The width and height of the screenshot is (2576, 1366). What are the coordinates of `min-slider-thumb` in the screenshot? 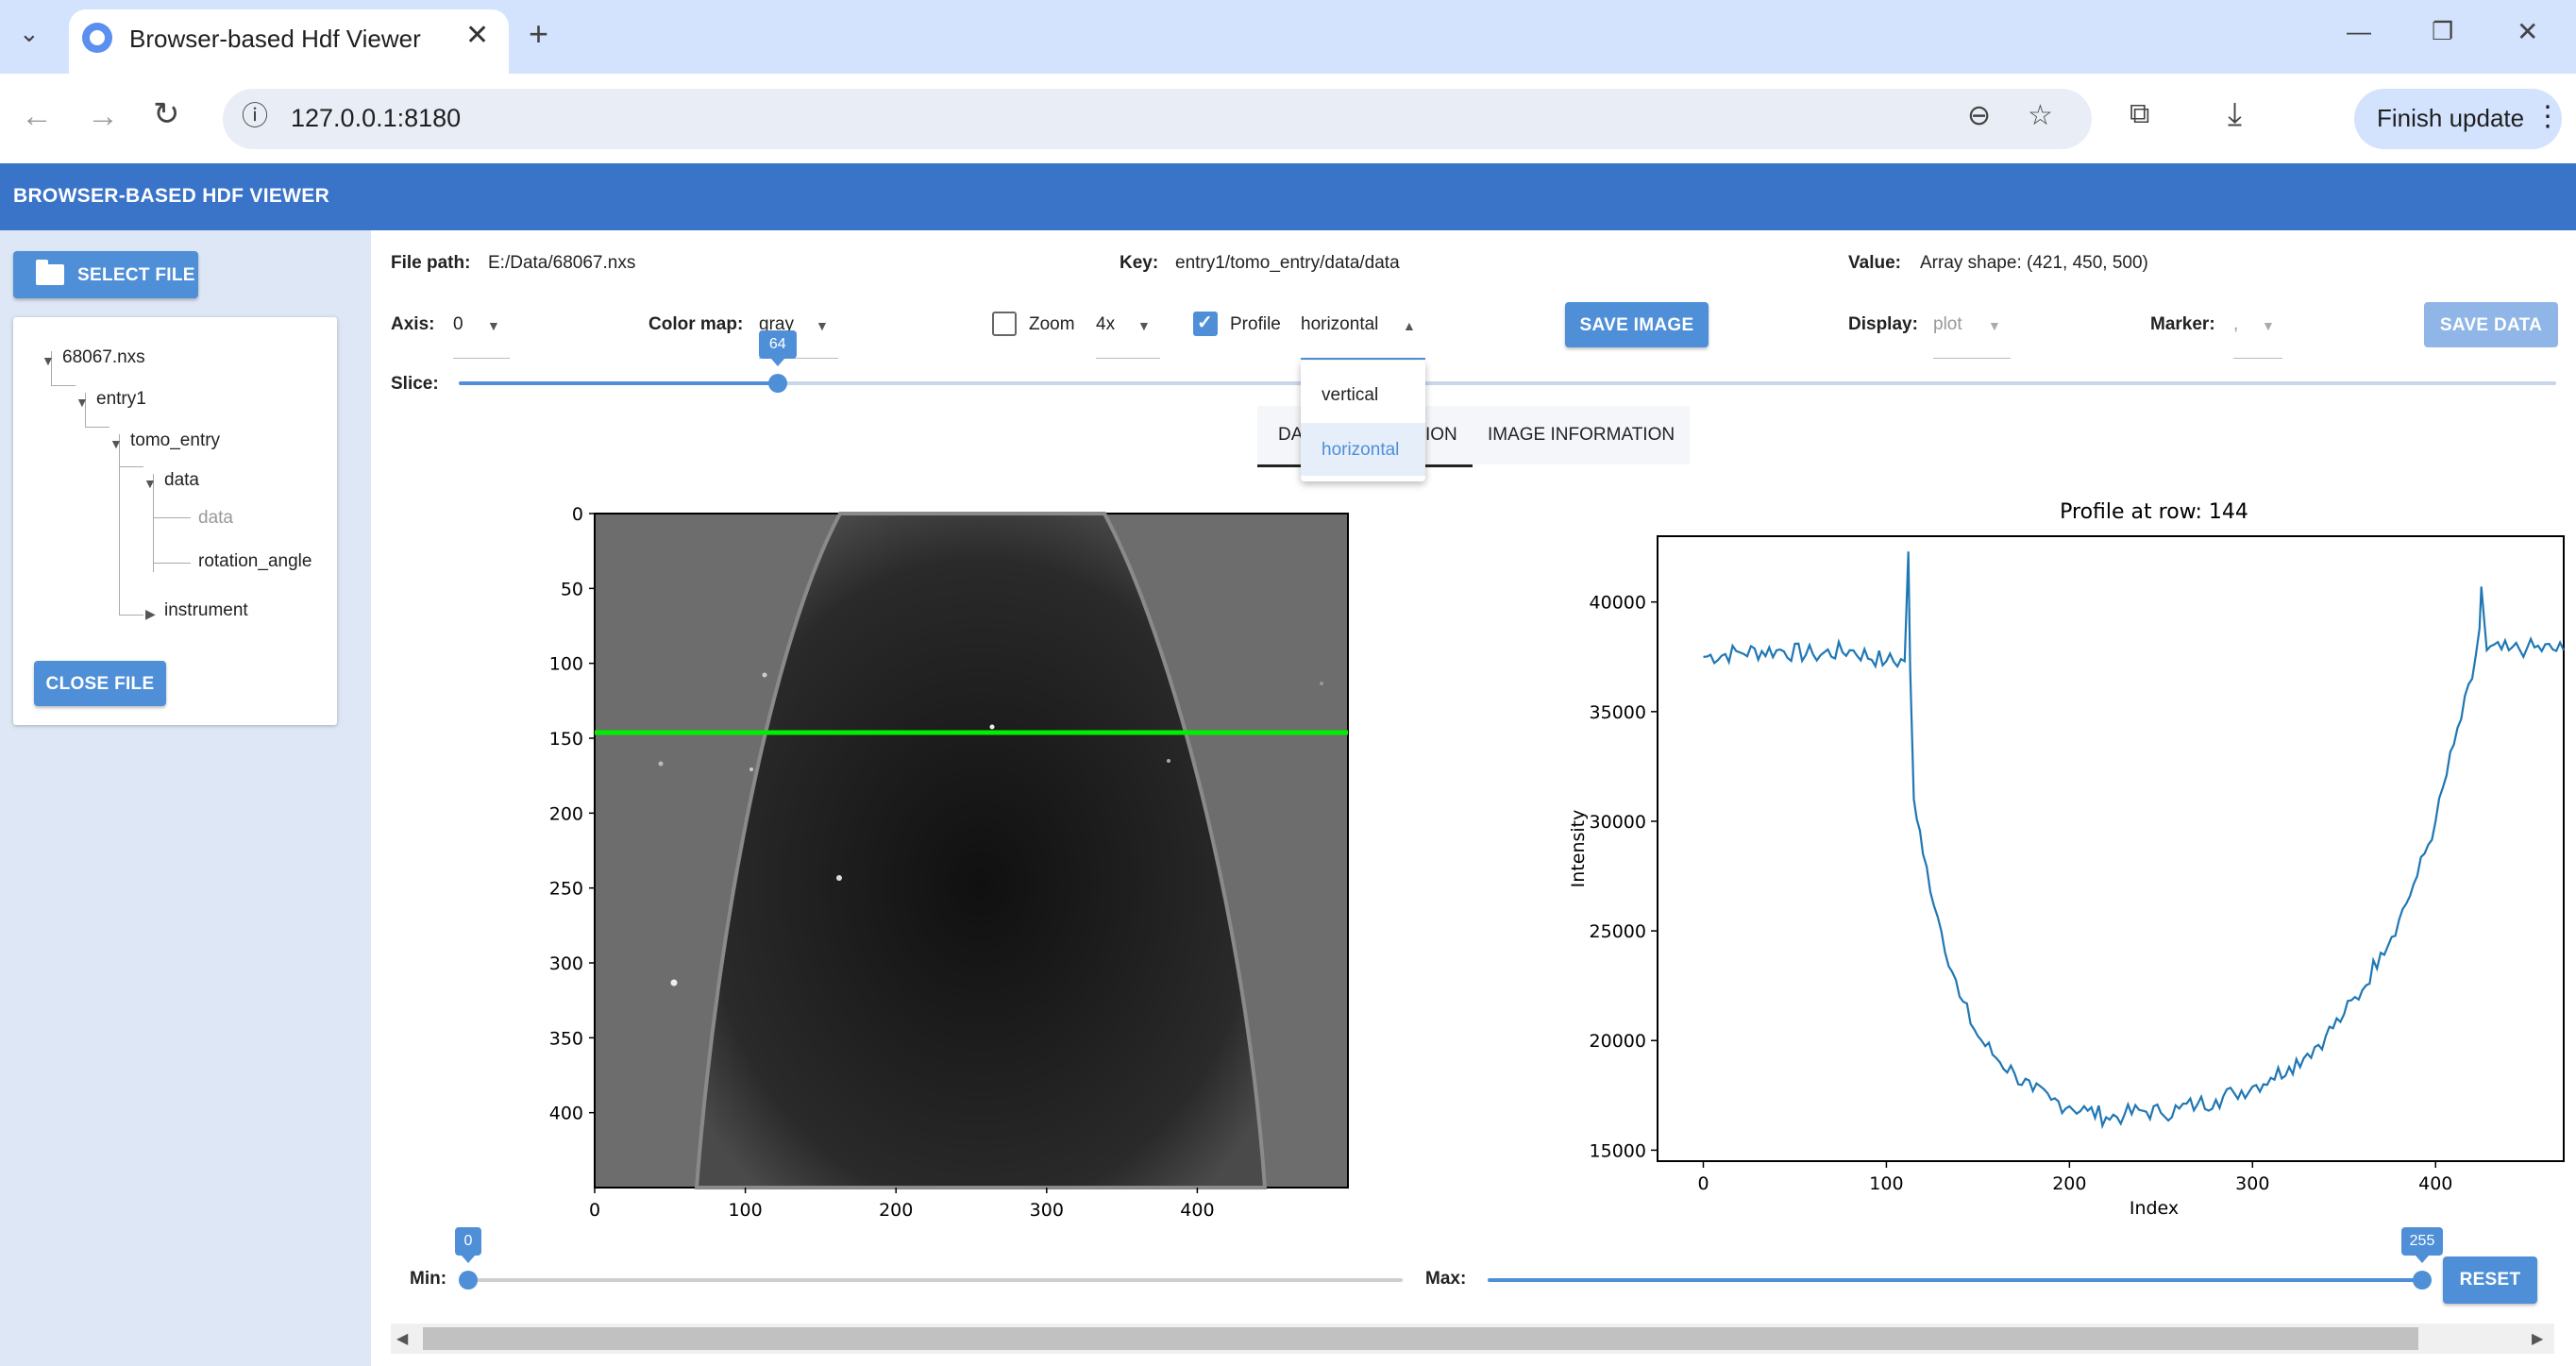 It's located at (469, 1280).